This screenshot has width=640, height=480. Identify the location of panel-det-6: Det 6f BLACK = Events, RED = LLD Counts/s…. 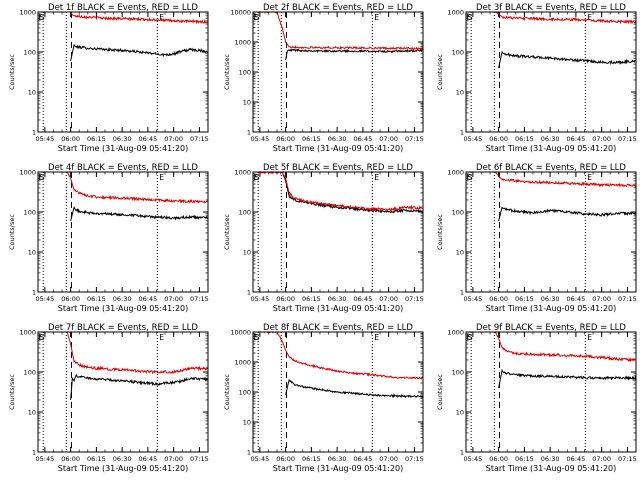
(536, 238).